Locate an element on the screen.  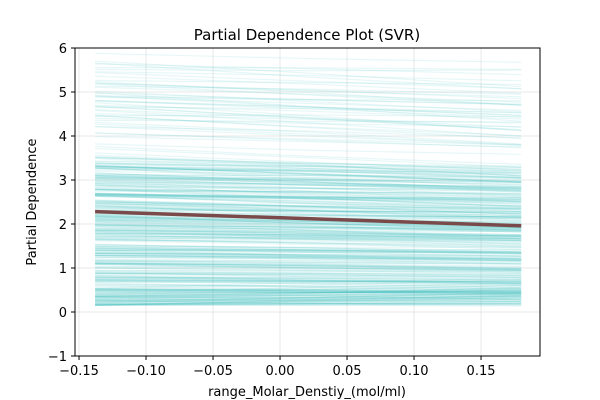
chart-title: Partial Dependence Plot (SVR) is located at coordinates (307, 35).